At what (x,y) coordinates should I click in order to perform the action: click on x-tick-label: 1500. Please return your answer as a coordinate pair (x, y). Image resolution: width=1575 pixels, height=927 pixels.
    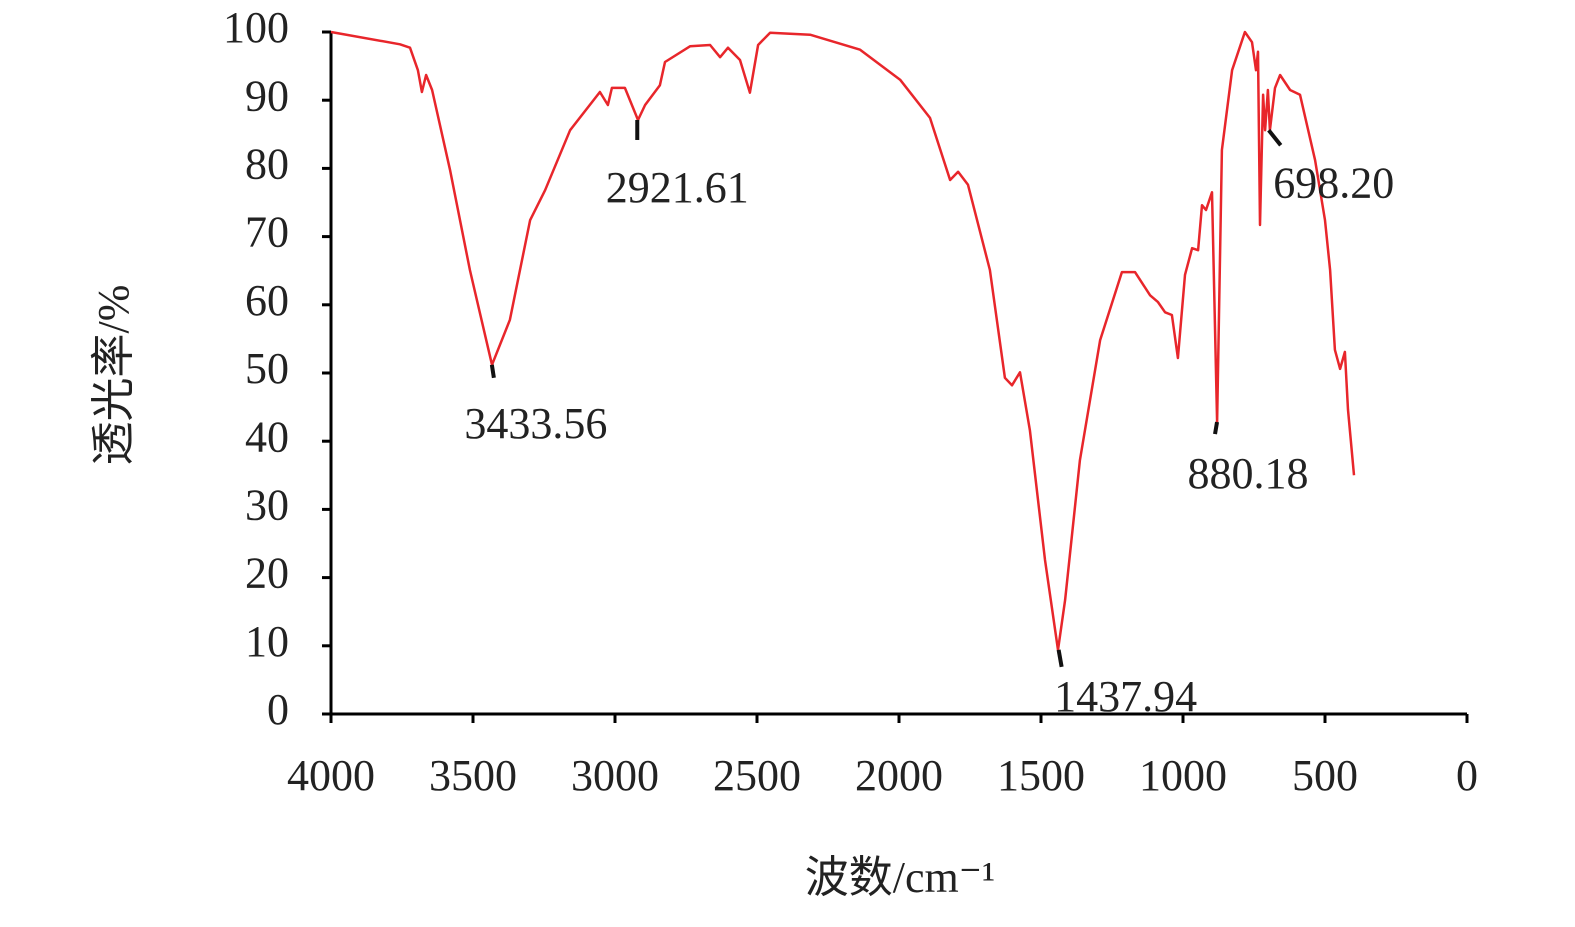
    Looking at the image, I should click on (1041, 775).